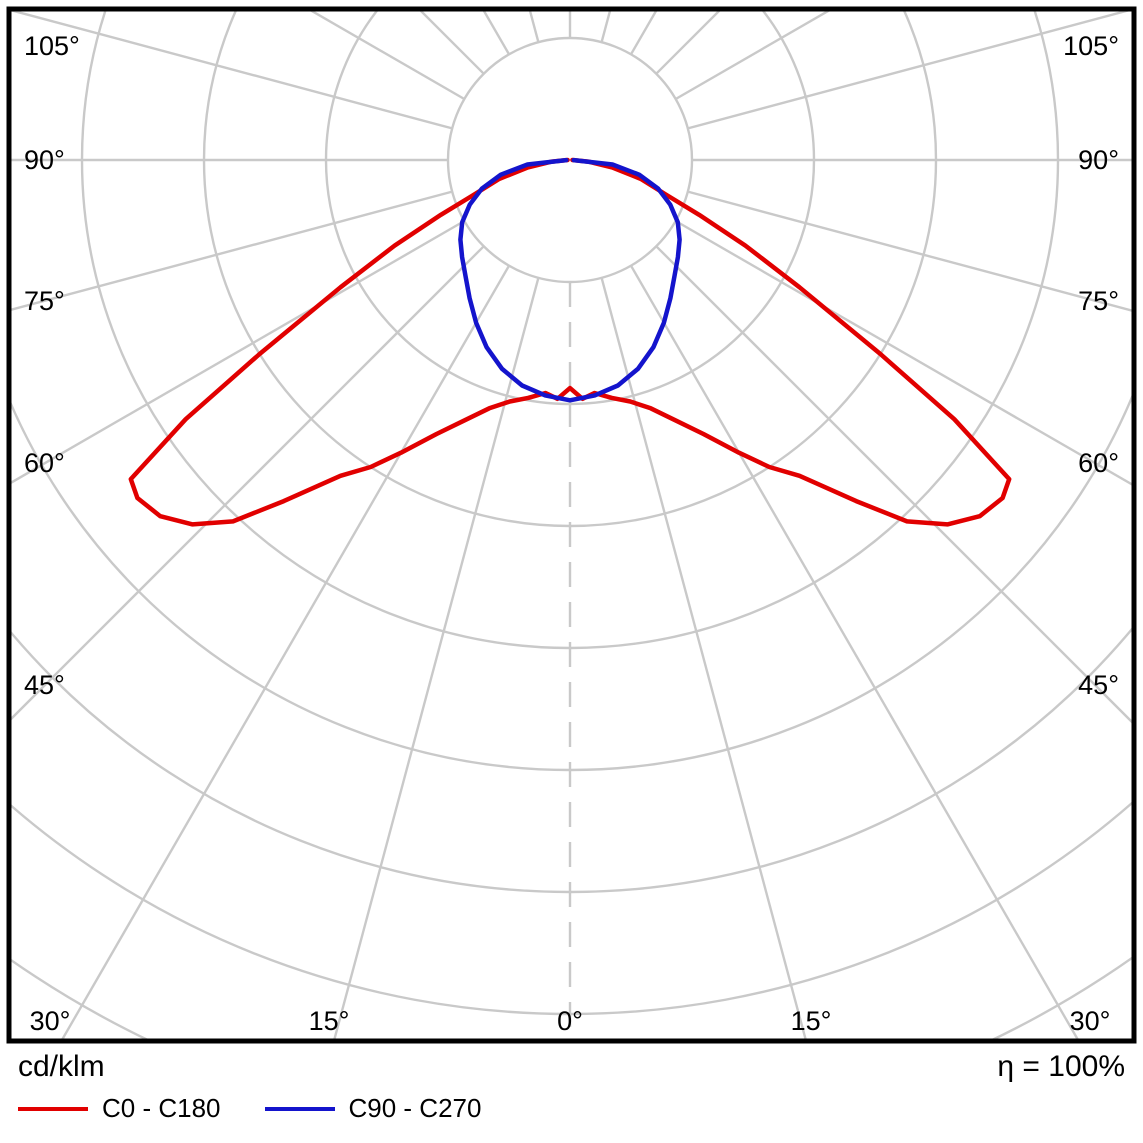 This screenshot has width=1143, height=1143. Describe the element at coordinates (571, 1086) in the screenshot. I see `legend-area: cd/klm η = 100% C0 - C180 C90 - C270` at that location.